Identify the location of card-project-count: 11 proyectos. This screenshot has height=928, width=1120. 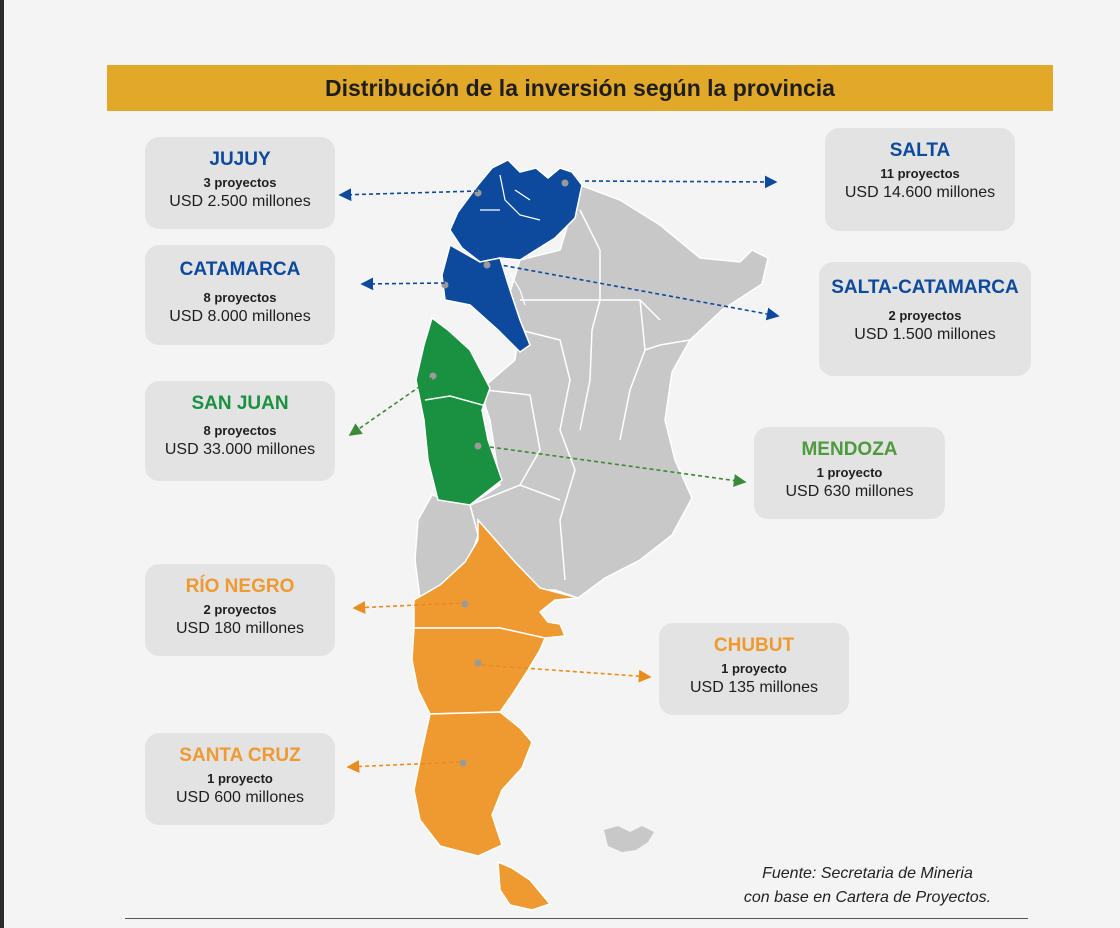
(920, 173).